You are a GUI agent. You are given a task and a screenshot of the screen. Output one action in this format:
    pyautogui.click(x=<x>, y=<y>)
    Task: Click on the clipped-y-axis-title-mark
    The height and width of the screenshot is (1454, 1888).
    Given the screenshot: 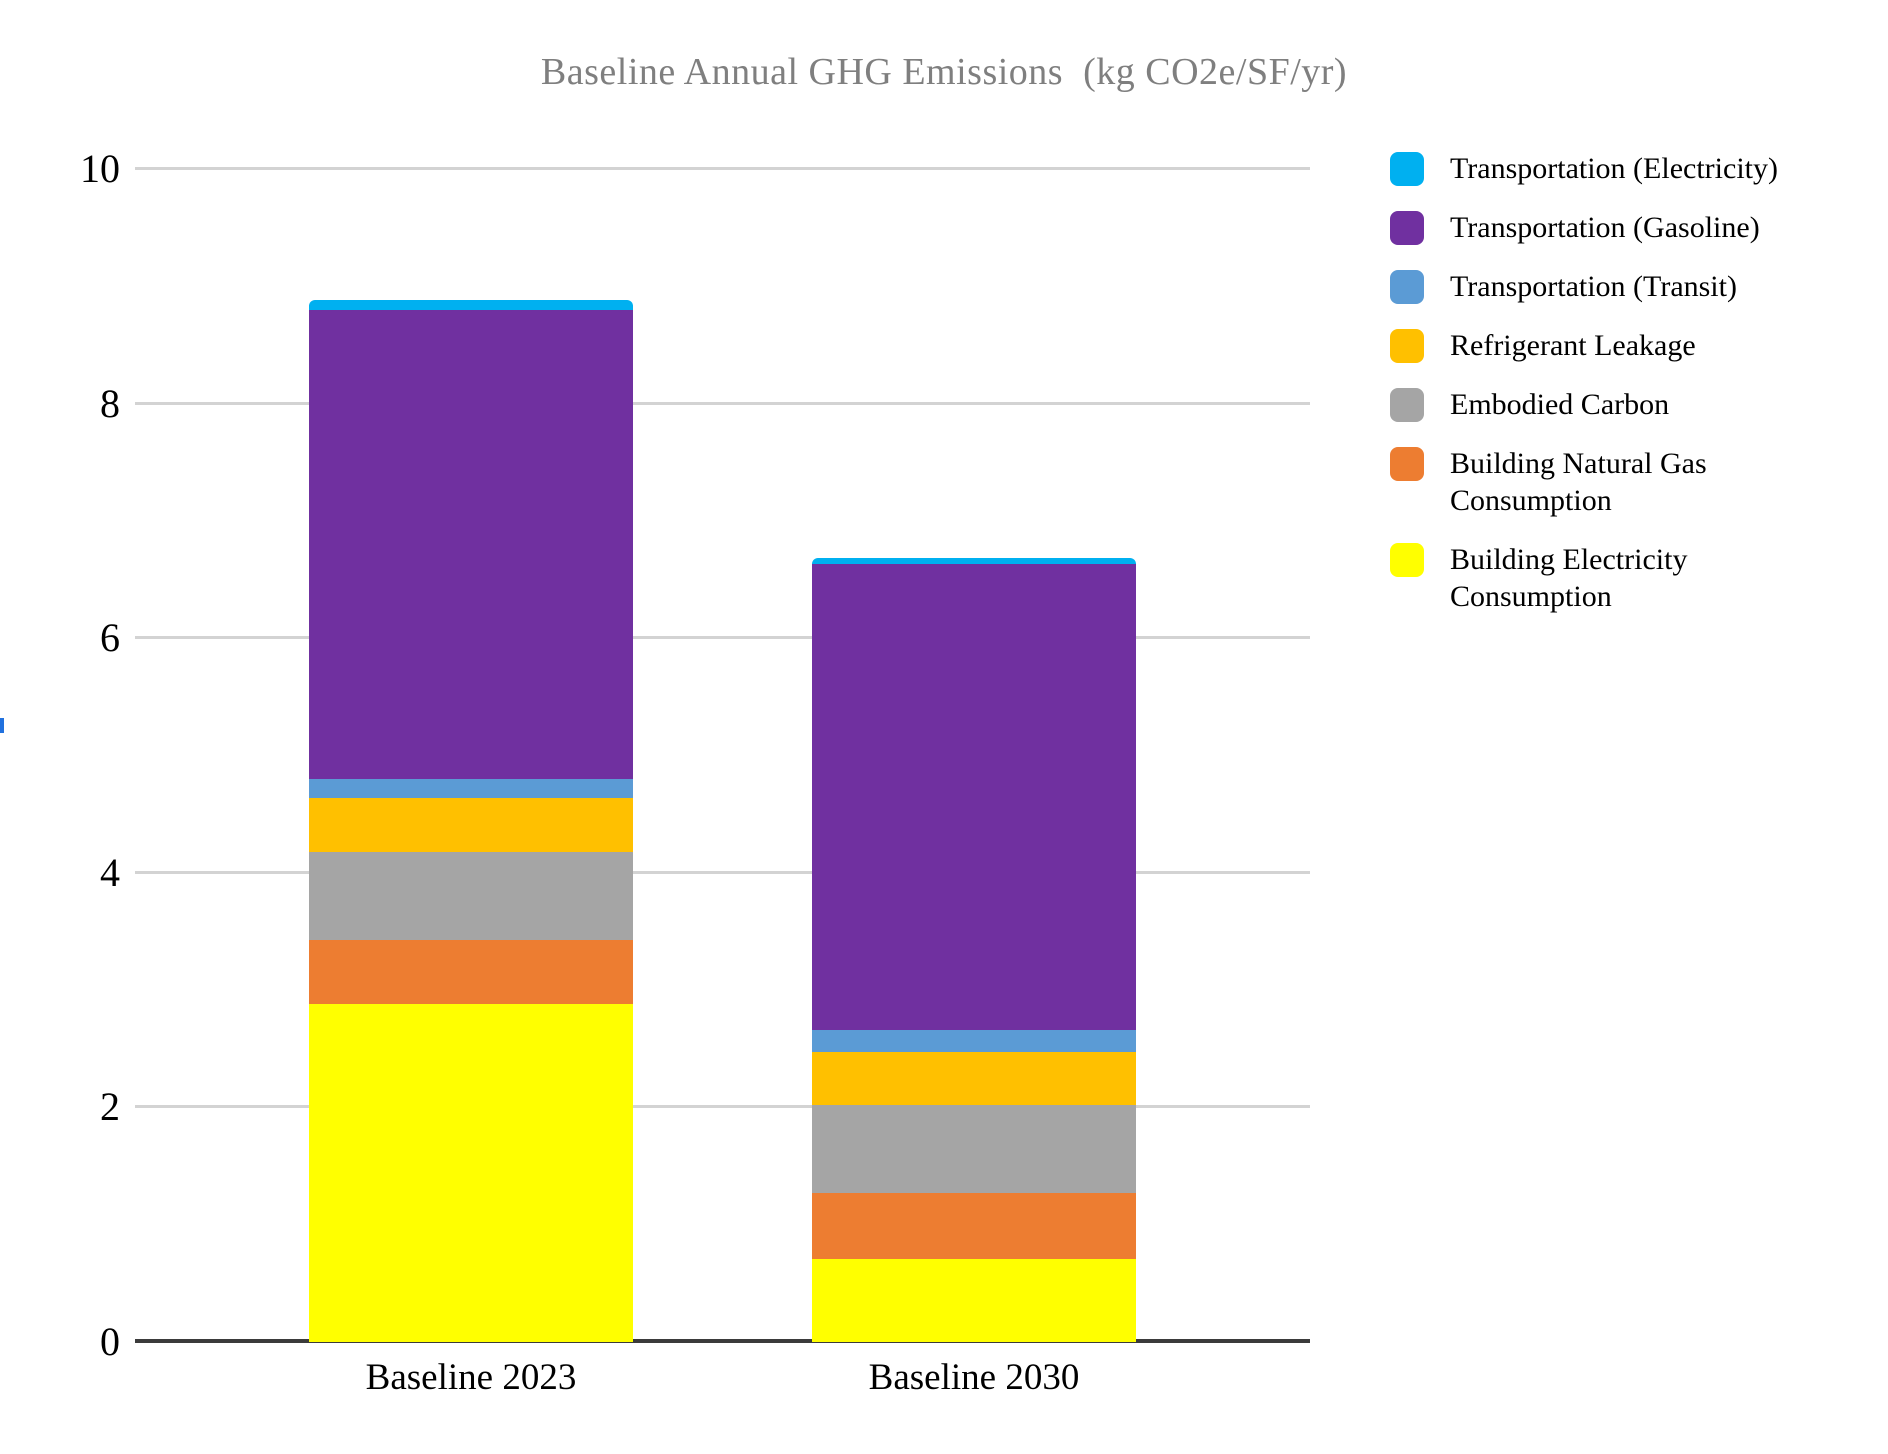 What is the action you would take?
    pyautogui.click(x=2, y=725)
    